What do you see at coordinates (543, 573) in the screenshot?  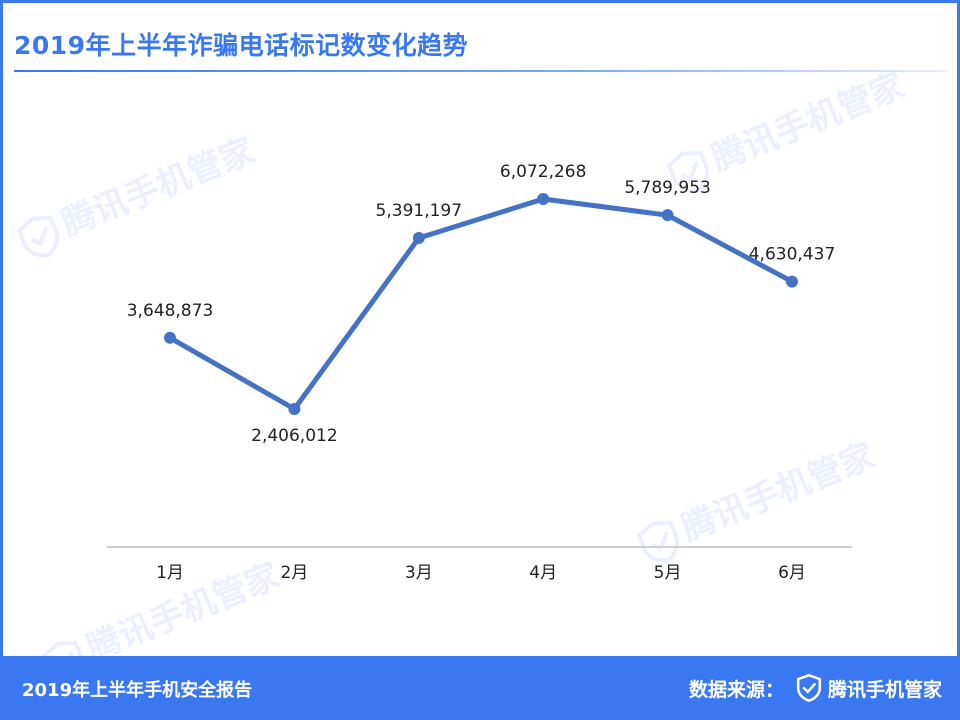 I see `x-tick-label: 4月` at bounding box center [543, 573].